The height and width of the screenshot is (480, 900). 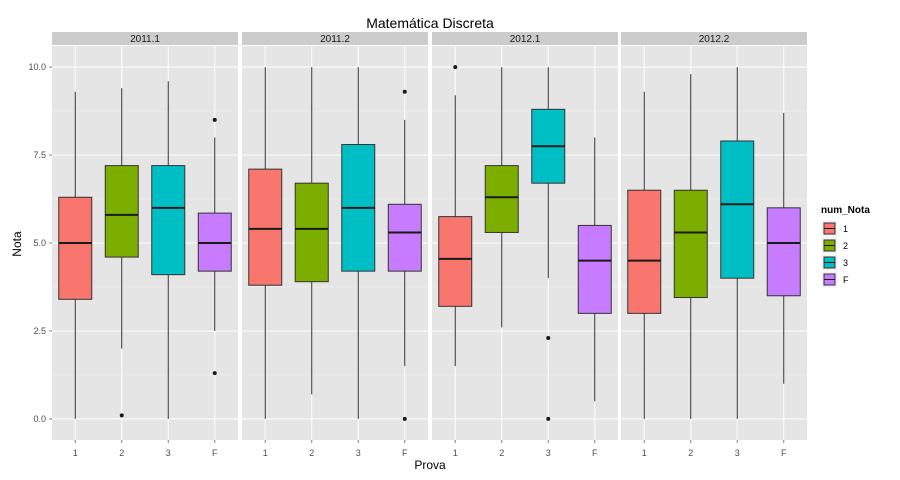 I want to click on box-2011.1-2, so click(x=121, y=253).